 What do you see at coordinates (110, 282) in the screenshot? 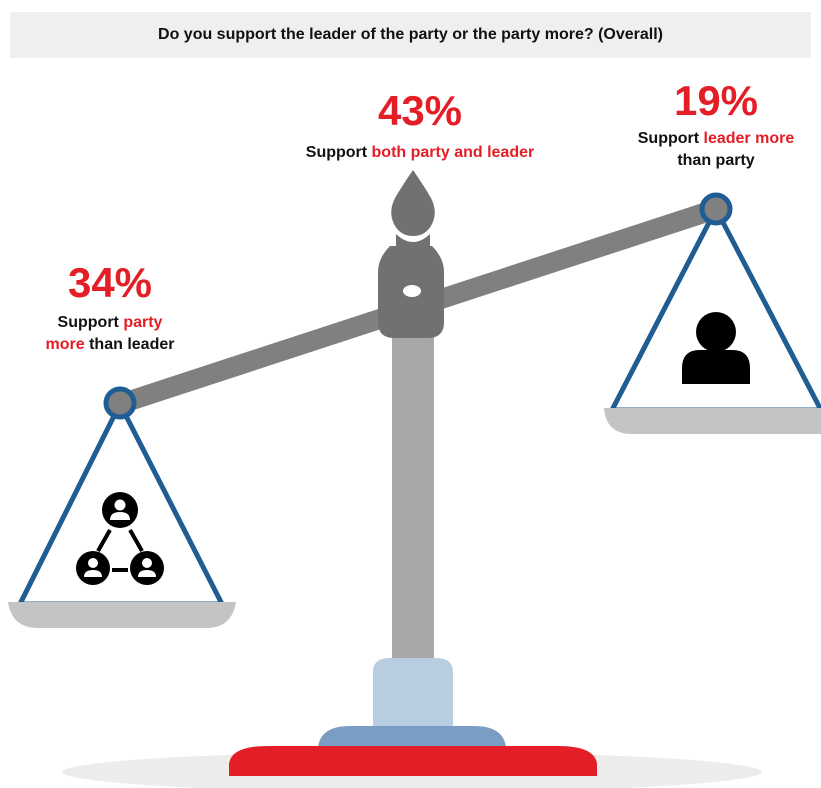
I see `percent-party: 34%` at bounding box center [110, 282].